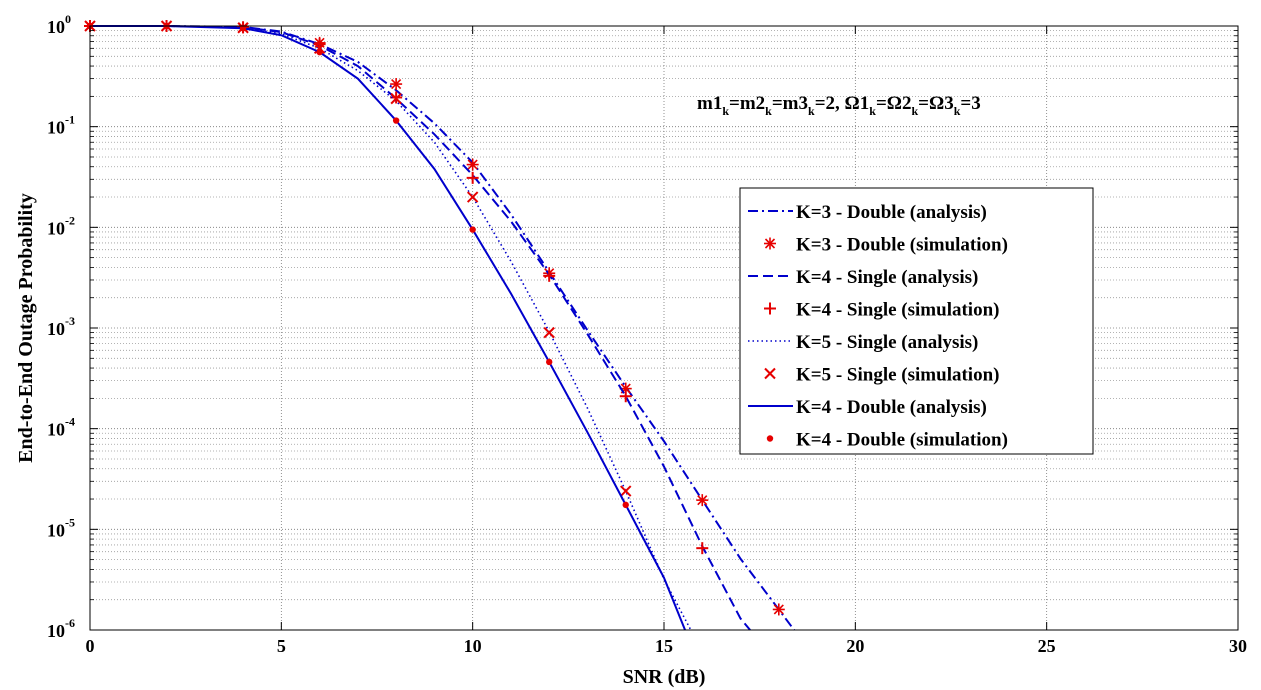 The image size is (1261, 690). I want to click on annotation-text: =Ω3, so click(936, 103).